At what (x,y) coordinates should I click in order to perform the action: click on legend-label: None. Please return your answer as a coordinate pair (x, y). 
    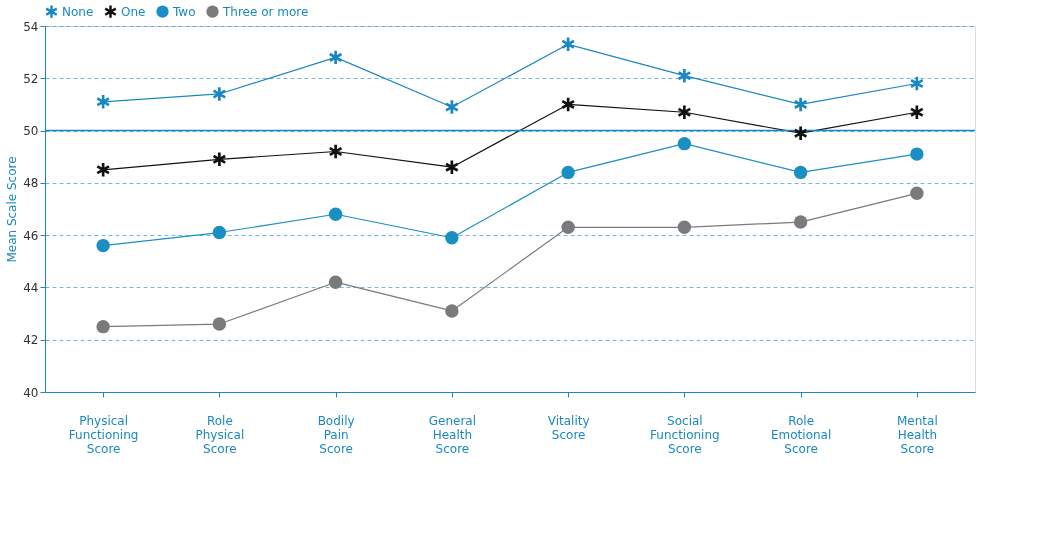
    Looking at the image, I should click on (78, 11).